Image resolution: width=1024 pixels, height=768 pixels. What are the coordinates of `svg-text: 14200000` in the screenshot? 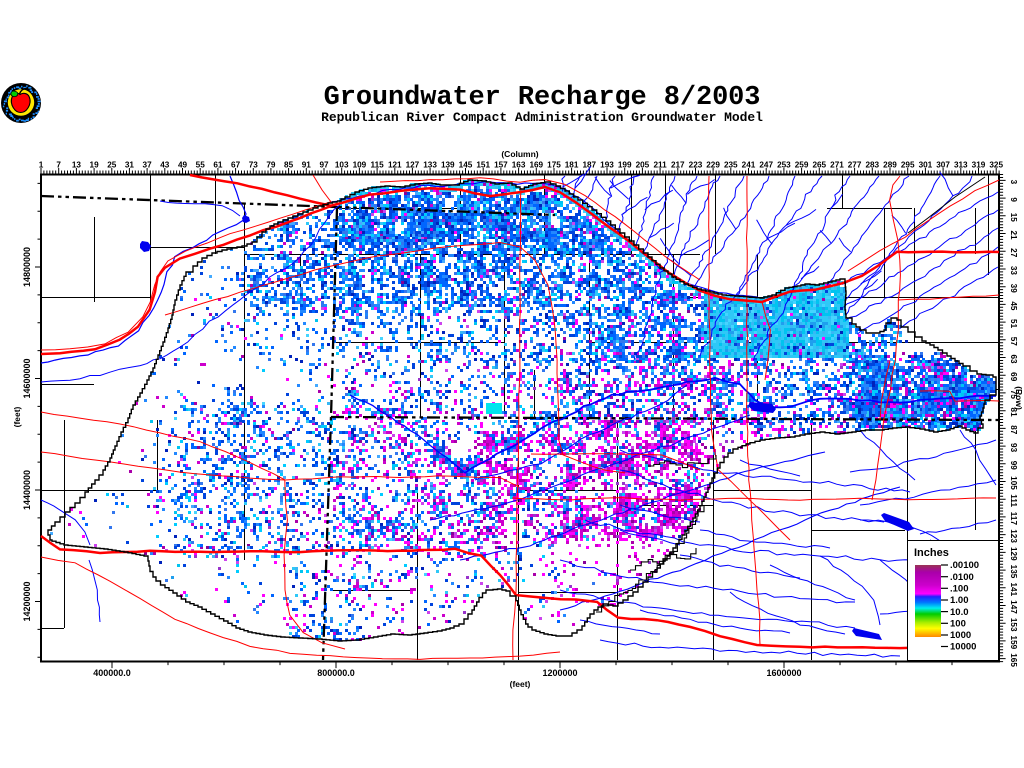 It's located at (27, 601).